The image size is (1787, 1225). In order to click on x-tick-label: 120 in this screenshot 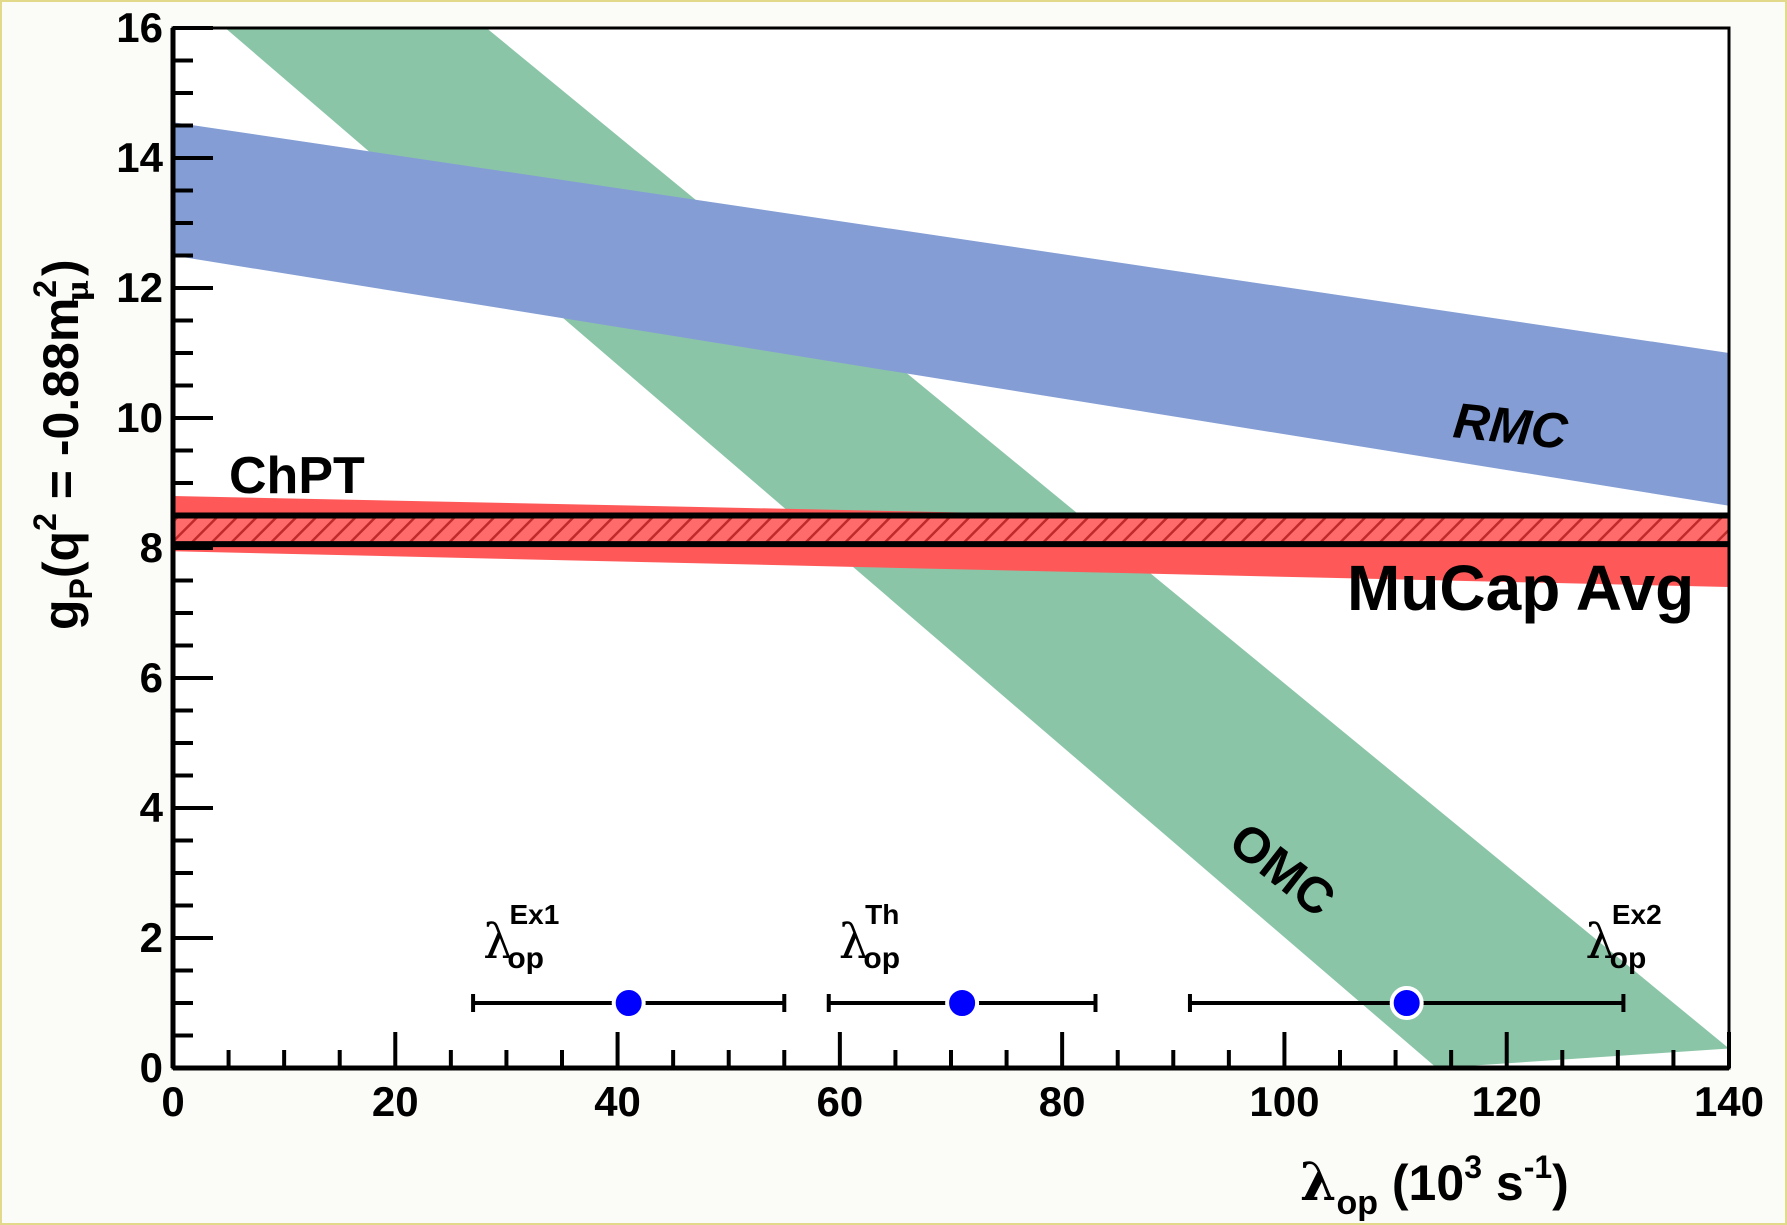, I will do `click(1507, 1101)`.